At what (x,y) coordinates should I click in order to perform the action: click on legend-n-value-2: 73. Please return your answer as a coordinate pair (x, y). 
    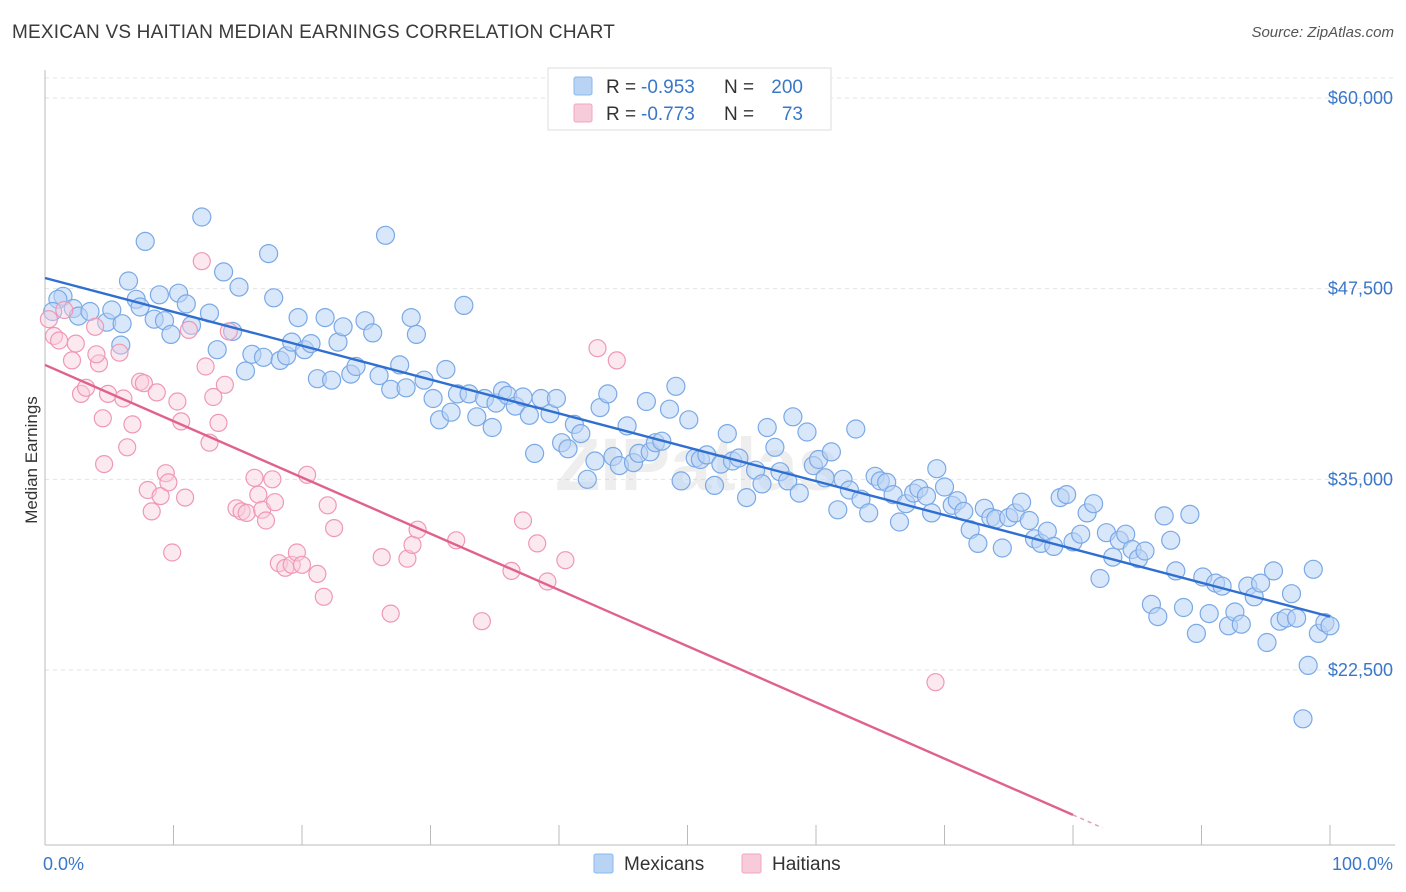
    Looking at the image, I should click on (792, 114).